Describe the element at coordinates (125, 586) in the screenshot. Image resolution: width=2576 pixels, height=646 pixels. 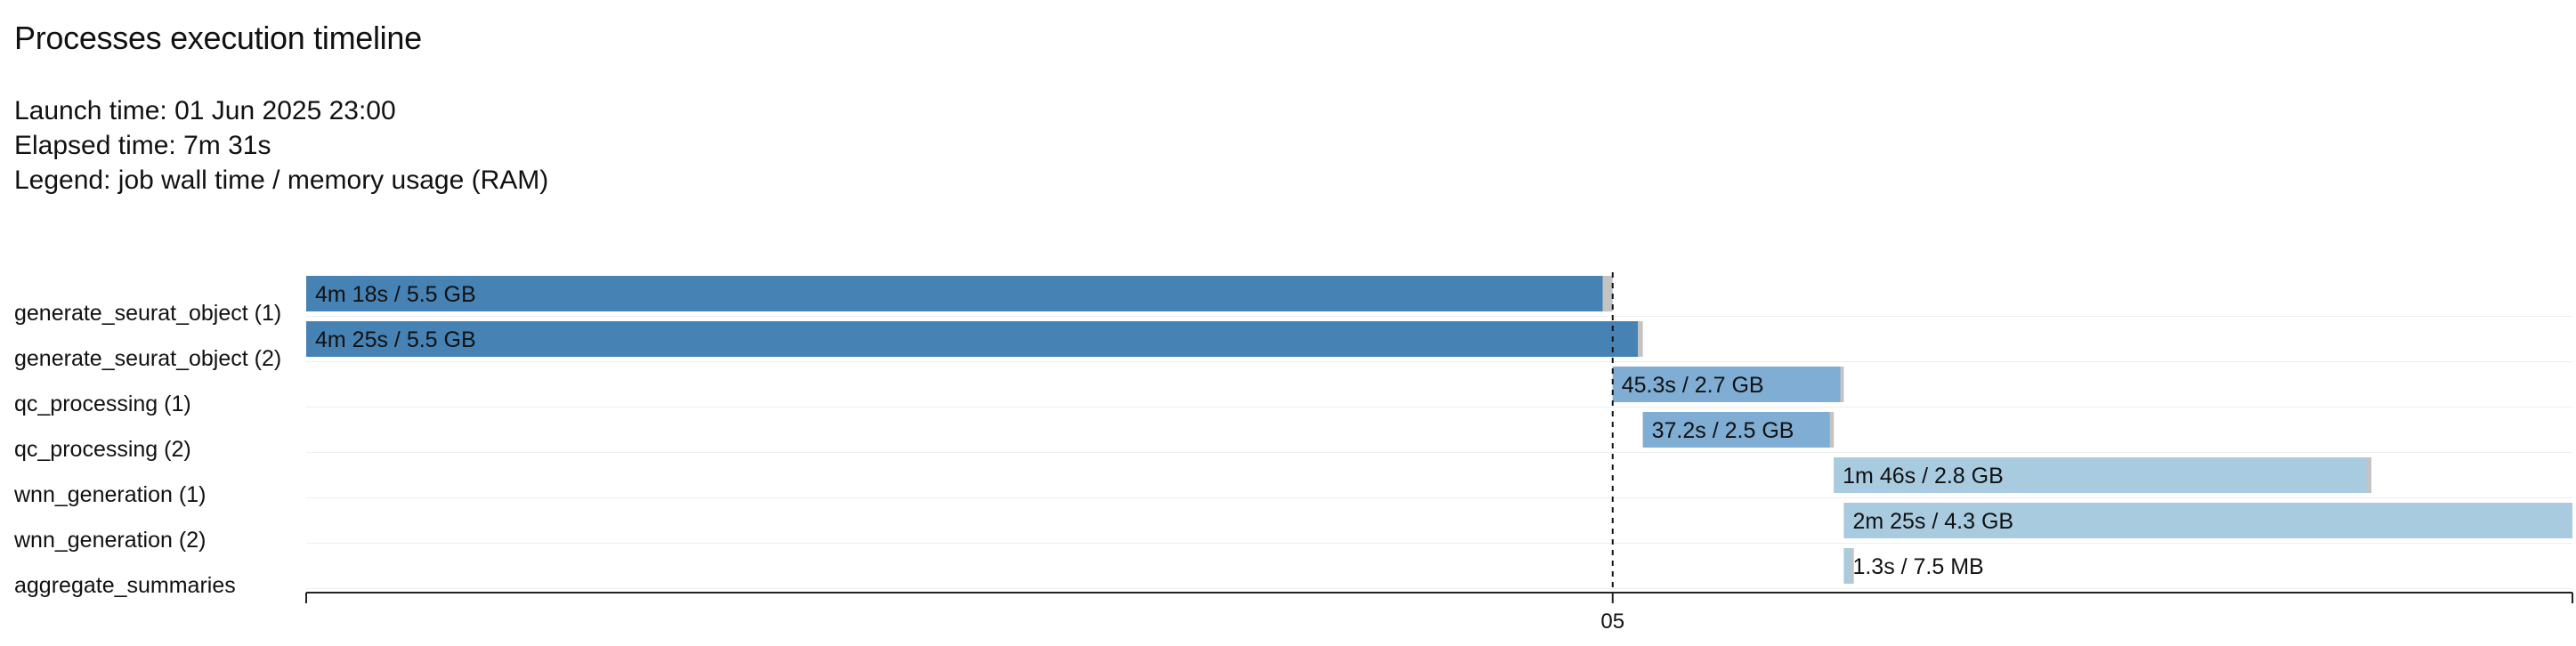
I see `task-name: aggregate_summaries` at that location.